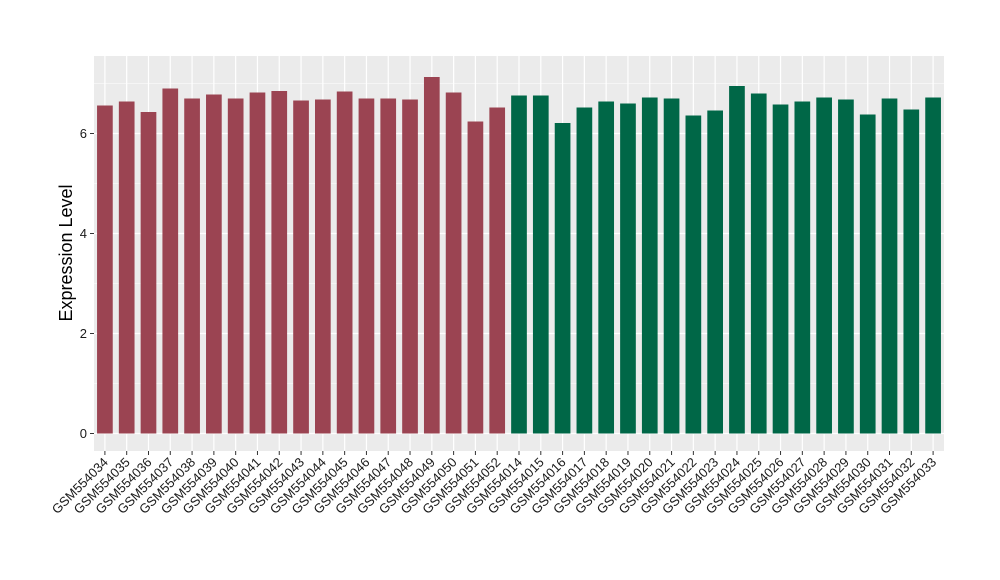  What do you see at coordinates (824, 265) in the screenshot?
I see `bar-GSM554028` at bounding box center [824, 265].